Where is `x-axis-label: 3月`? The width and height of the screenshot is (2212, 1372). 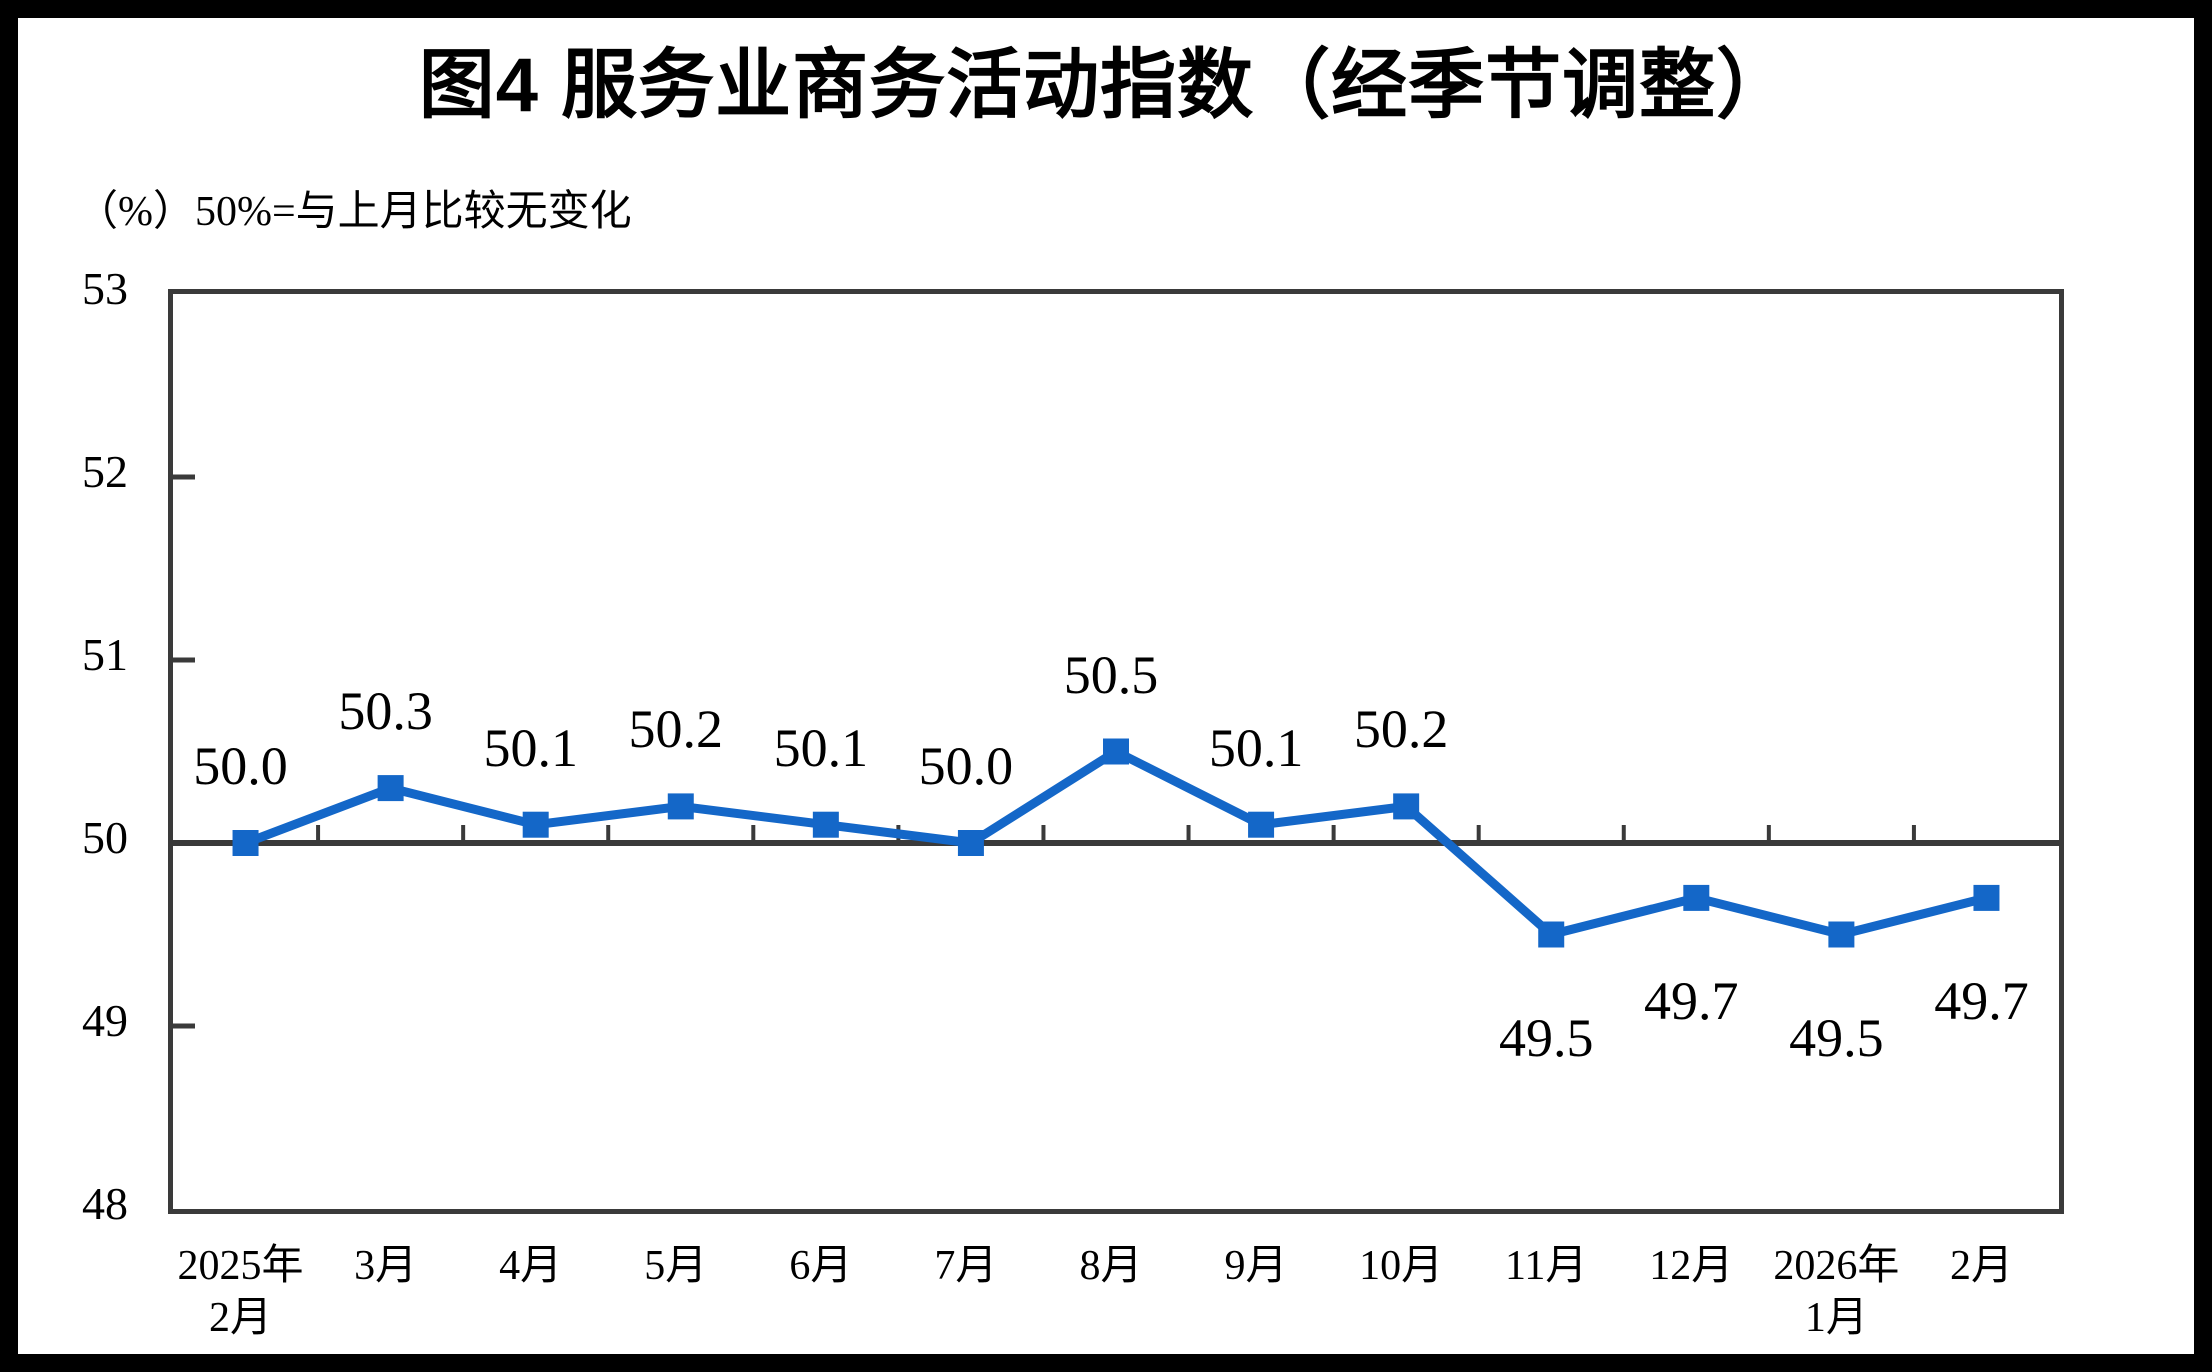
x-axis-label: 3月 is located at coordinates (386, 1266).